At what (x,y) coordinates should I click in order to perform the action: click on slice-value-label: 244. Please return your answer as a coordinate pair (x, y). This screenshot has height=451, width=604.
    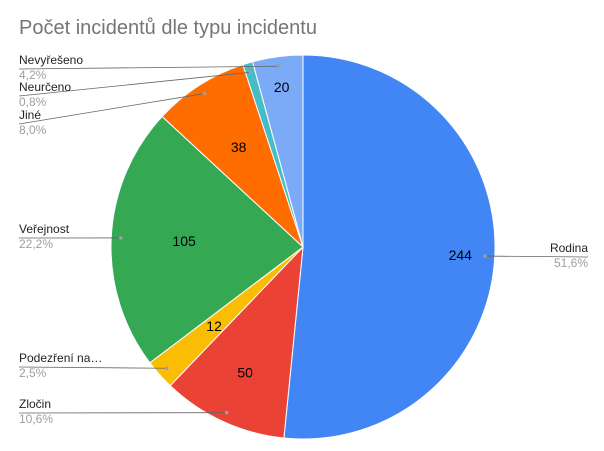
    Looking at the image, I should click on (461, 255).